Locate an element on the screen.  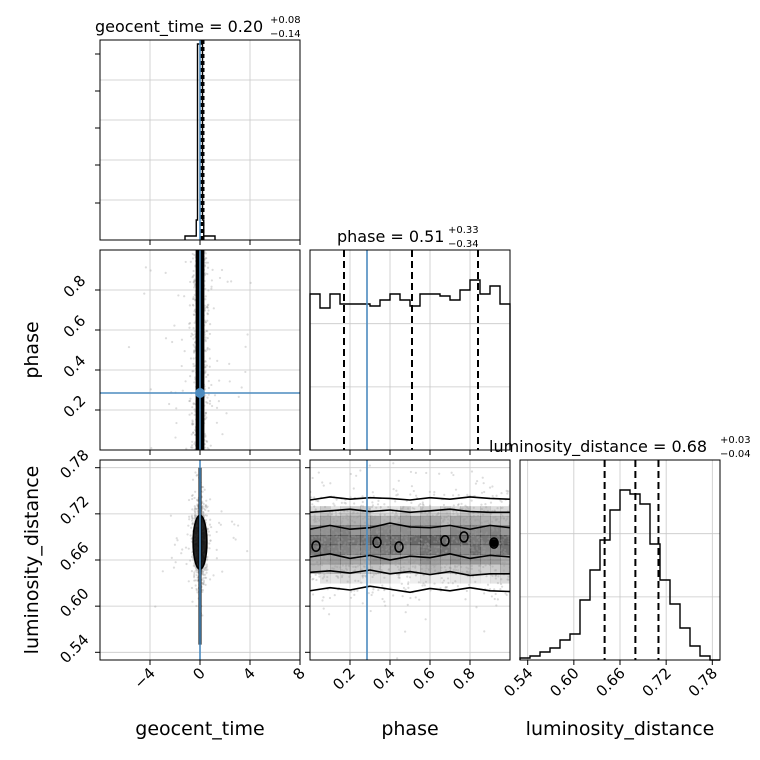
histogram-phase is located at coordinates (410, 364).